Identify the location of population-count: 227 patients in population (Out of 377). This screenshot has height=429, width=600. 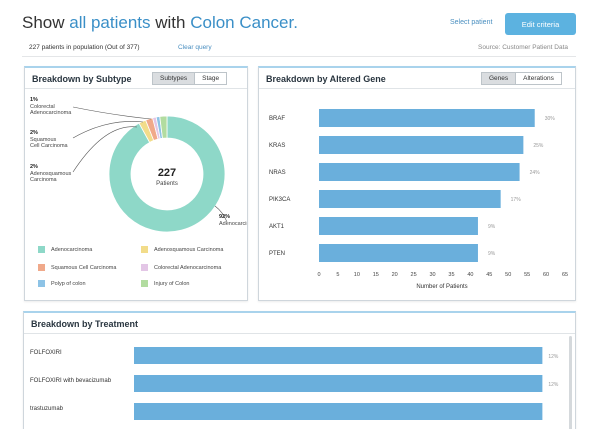
(84, 47).